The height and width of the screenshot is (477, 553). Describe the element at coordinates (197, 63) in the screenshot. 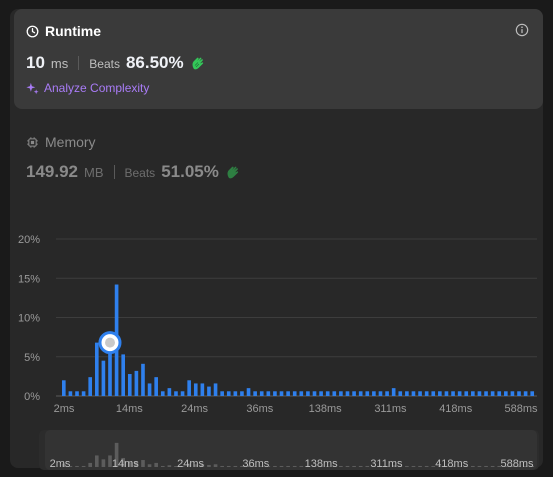

I see `clap-icon` at that location.